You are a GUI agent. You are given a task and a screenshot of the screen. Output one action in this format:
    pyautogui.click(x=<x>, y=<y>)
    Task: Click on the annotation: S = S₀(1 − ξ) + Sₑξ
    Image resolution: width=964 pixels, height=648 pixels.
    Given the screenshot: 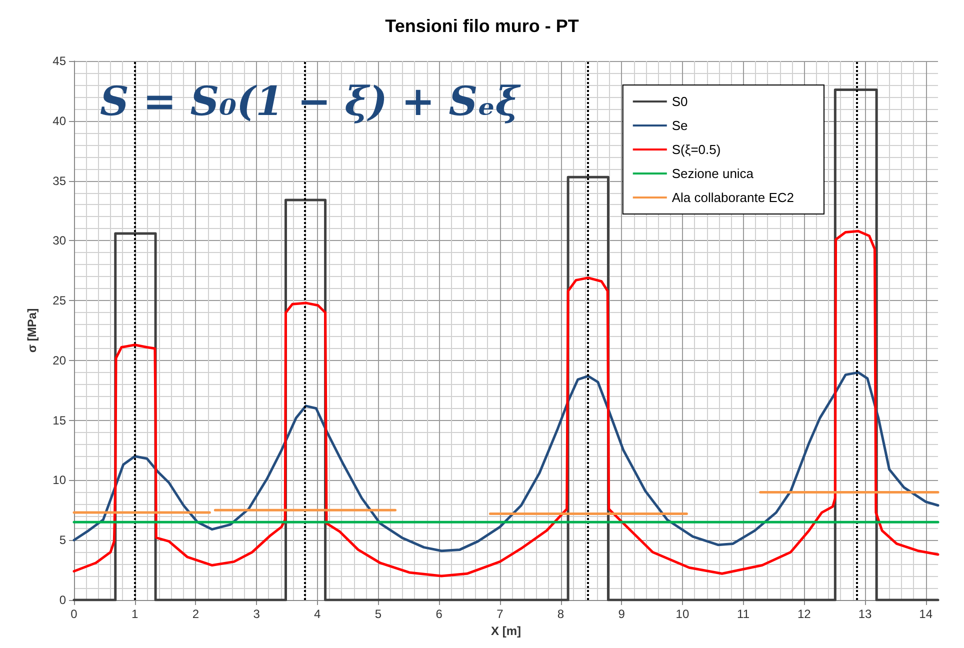 What is the action you would take?
    pyautogui.click(x=310, y=101)
    